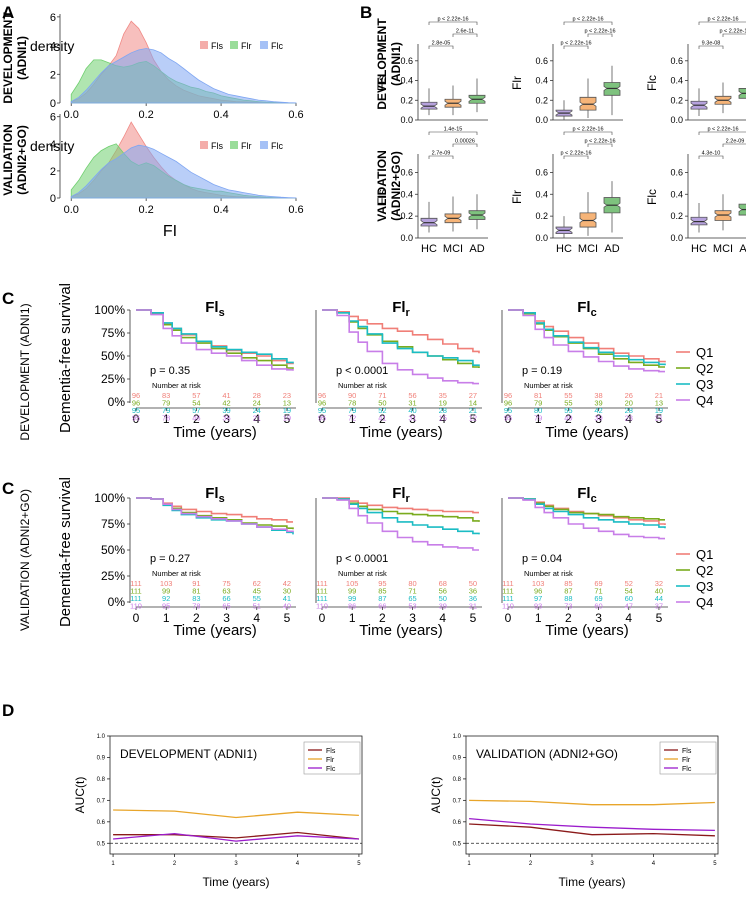 The image size is (746, 906). Describe the element at coordinates (226, 606) in the screenshot. I see `km-risk-value: 65` at that location.